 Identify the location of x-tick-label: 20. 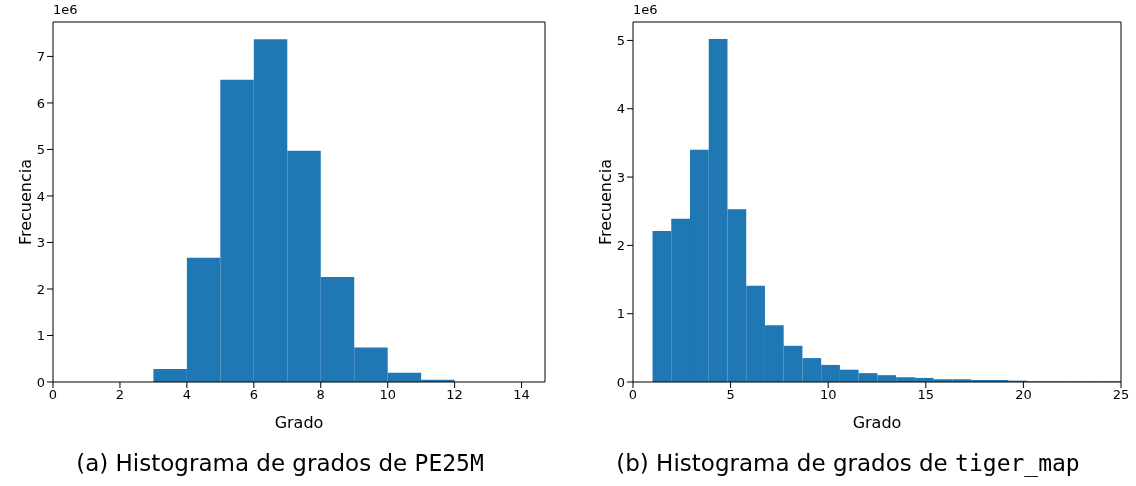
(1023, 395).